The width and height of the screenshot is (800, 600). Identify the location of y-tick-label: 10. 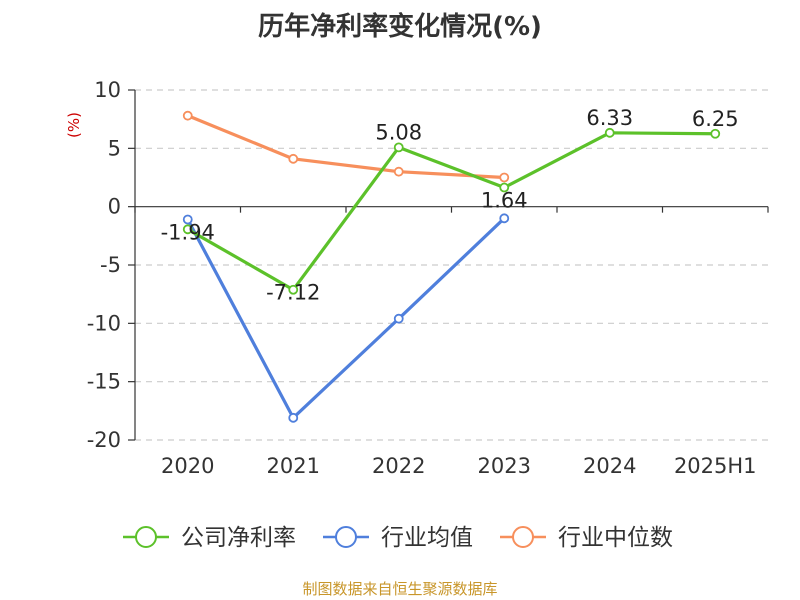
(107, 90).